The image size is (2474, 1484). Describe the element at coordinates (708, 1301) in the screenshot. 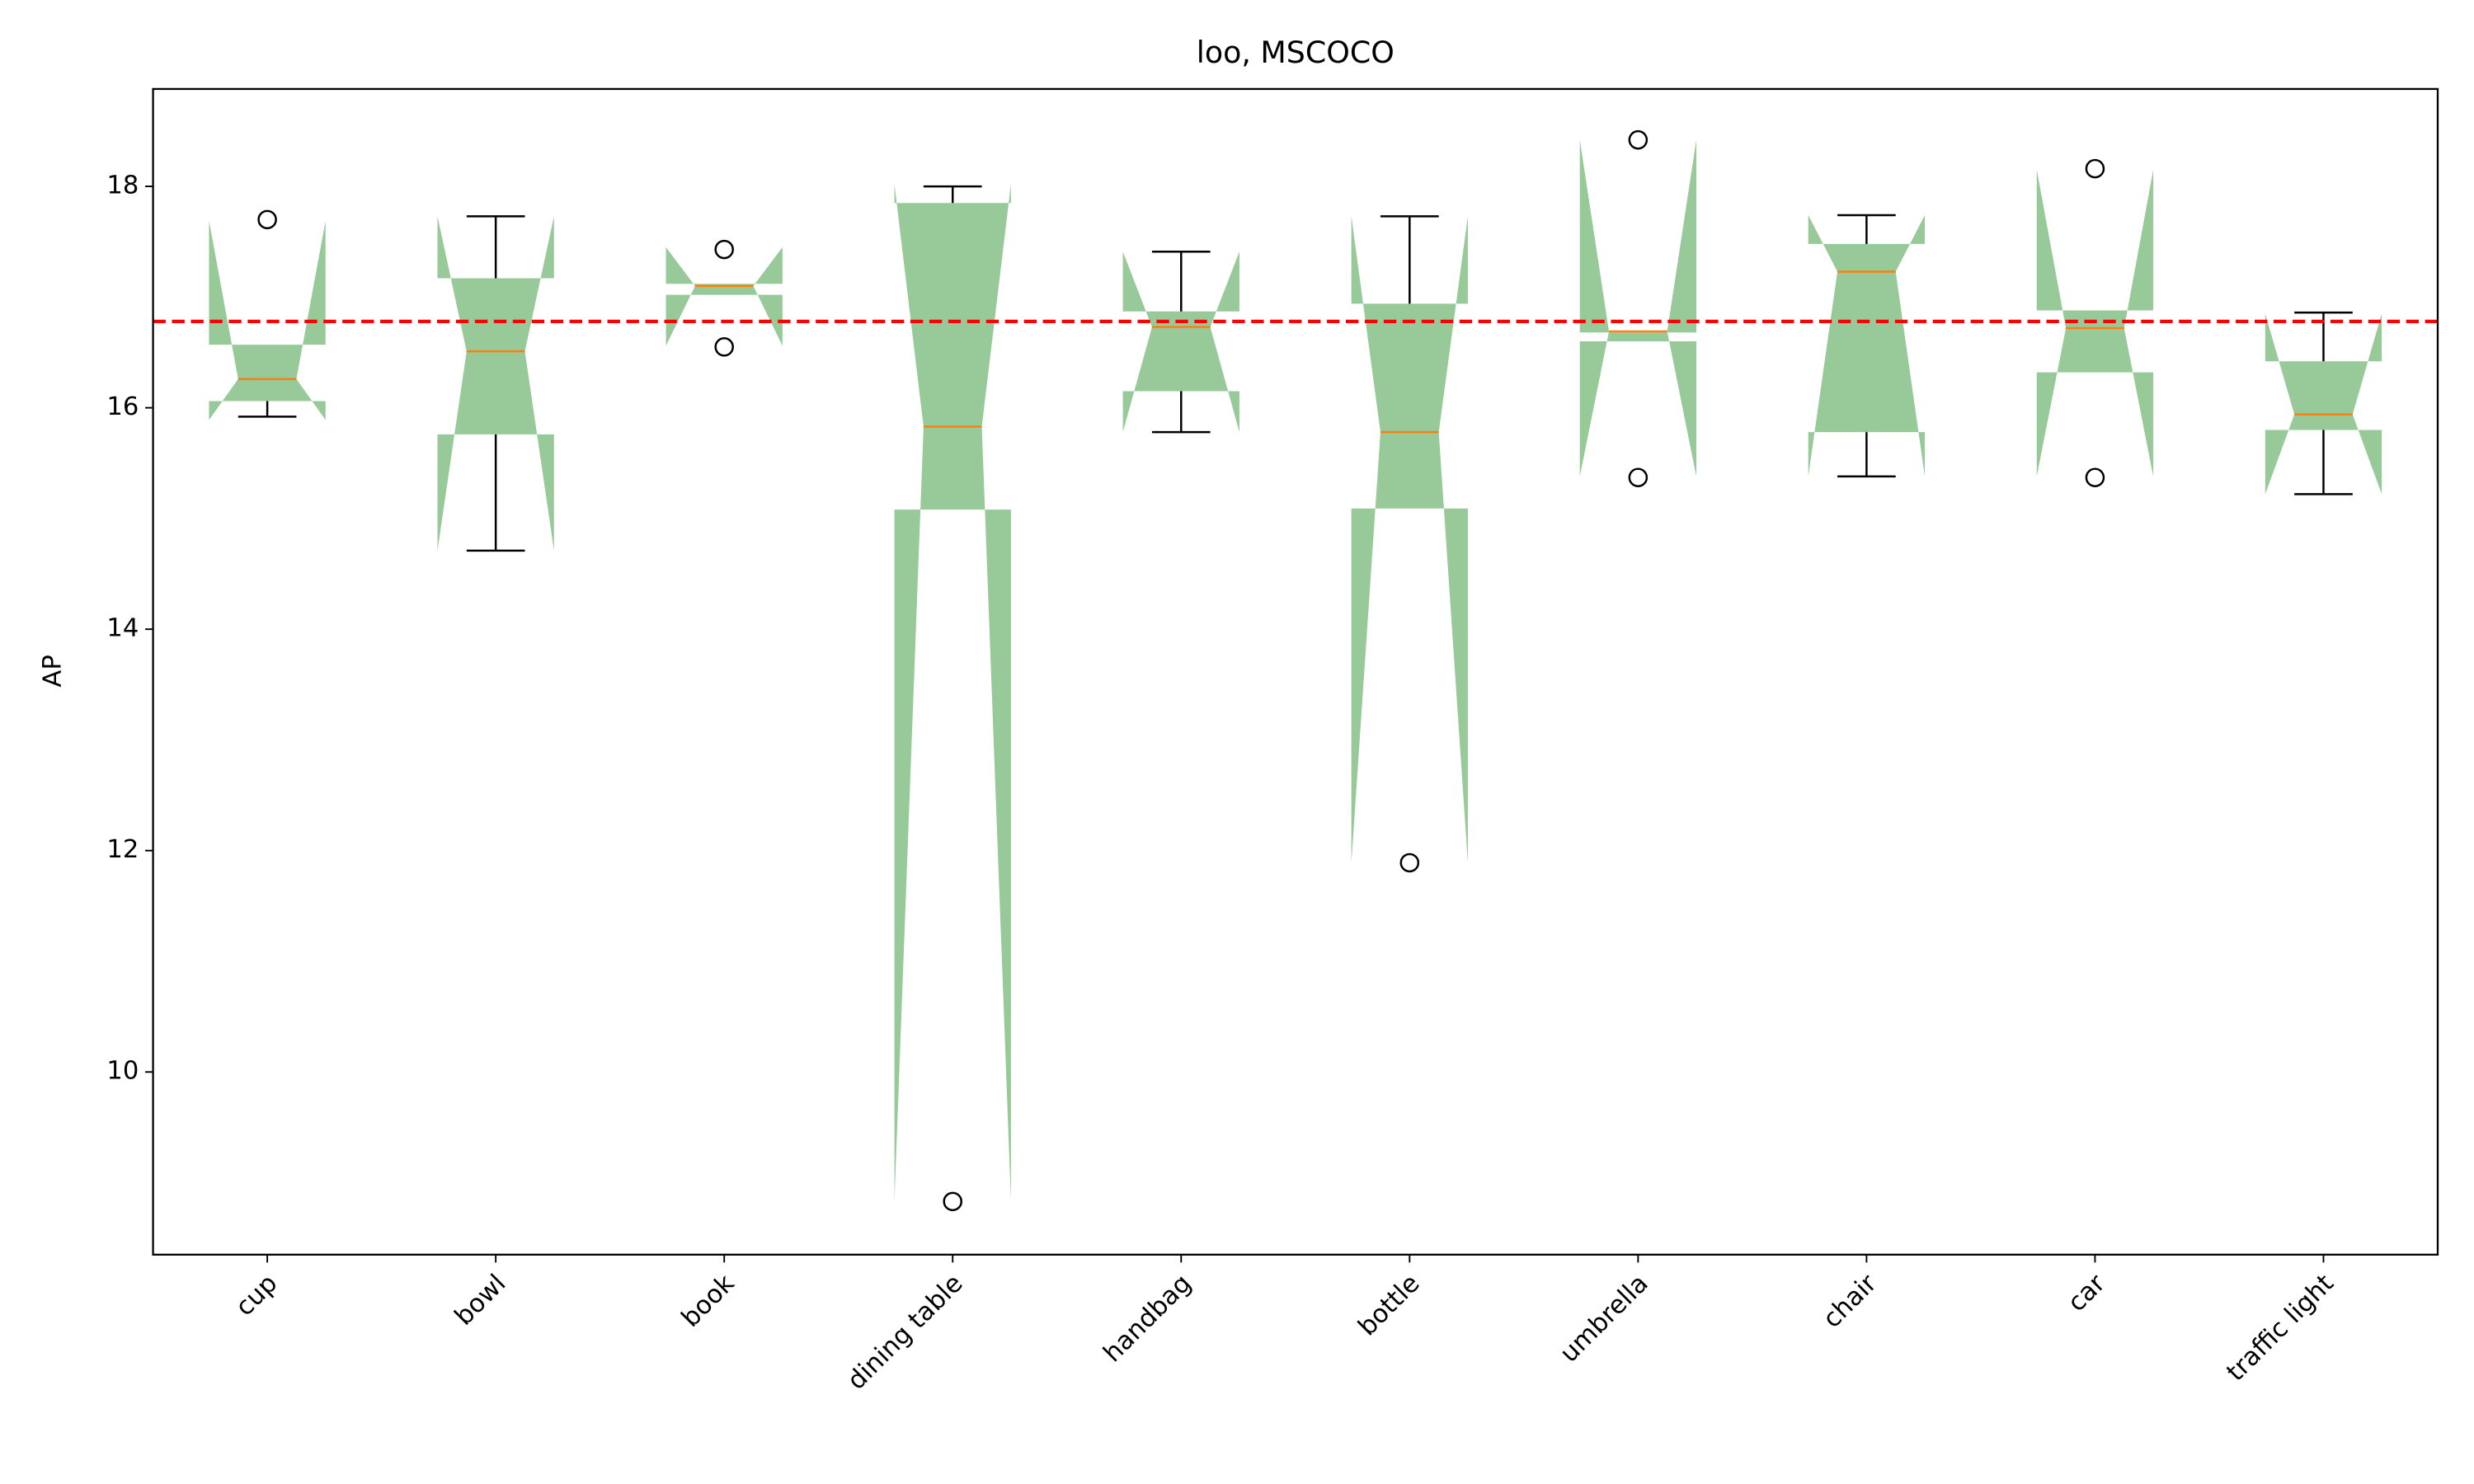

I see `x-tick-label: book` at that location.